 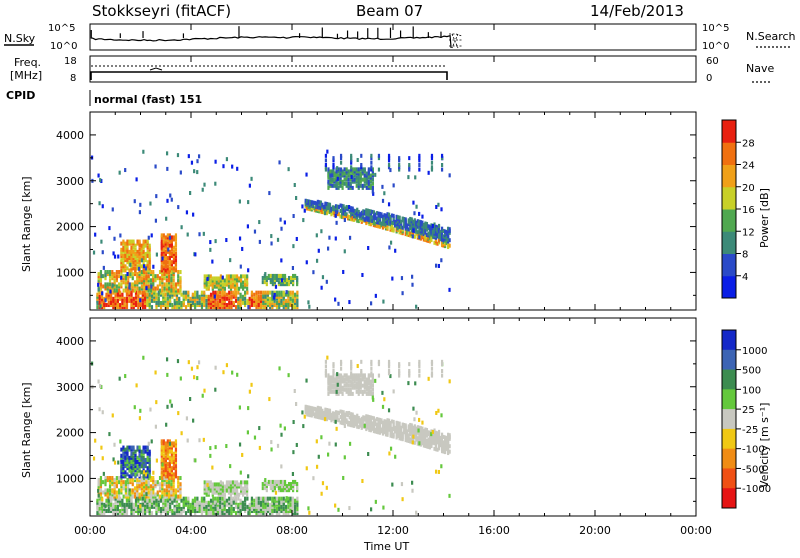 I want to click on velocity-heatmap, so click(x=270, y=435).